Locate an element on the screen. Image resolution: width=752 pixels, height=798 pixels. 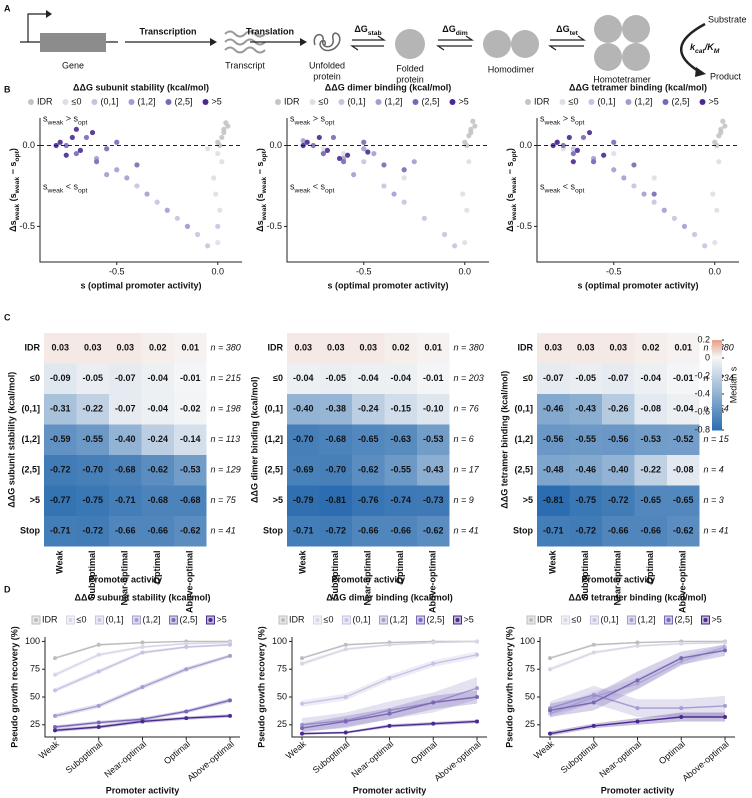
y-tick-label: (1,2] is located at coordinates (523, 439).